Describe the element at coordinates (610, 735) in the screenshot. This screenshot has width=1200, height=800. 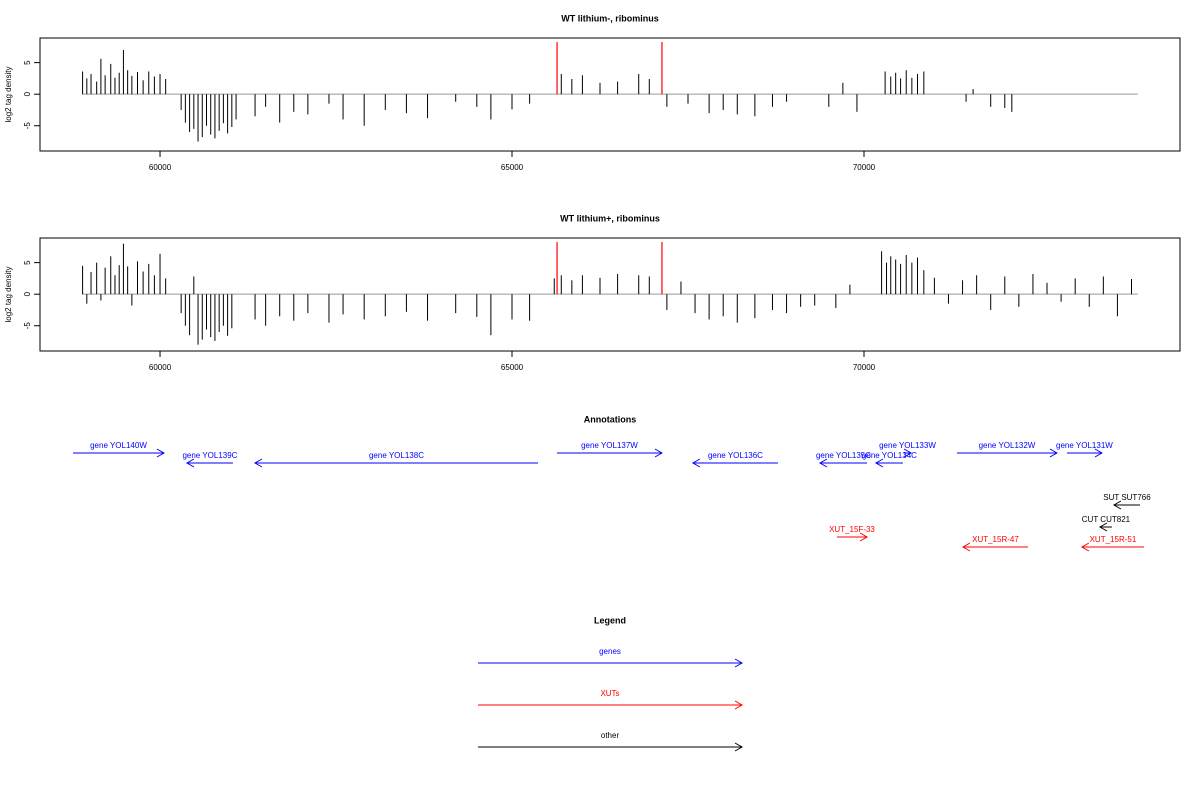
I see `legend-label: other` at that location.